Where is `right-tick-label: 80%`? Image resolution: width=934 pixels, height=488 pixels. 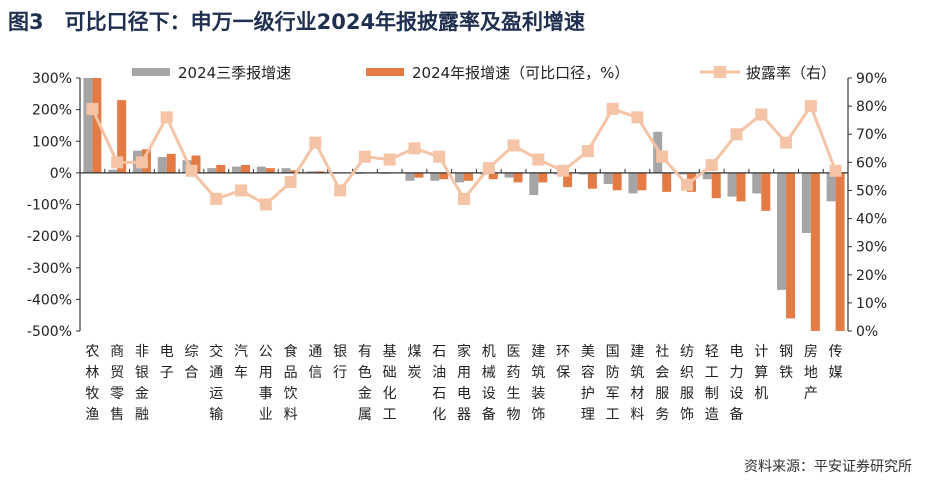
right-tick-label: 80% is located at coordinates (871, 107).